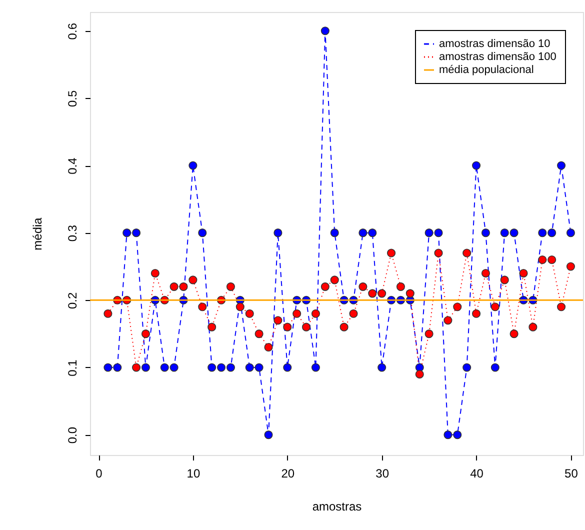 This screenshot has height=530, width=585. Describe the element at coordinates (288, 473) in the screenshot. I see `x-tick-label: 20` at that location.